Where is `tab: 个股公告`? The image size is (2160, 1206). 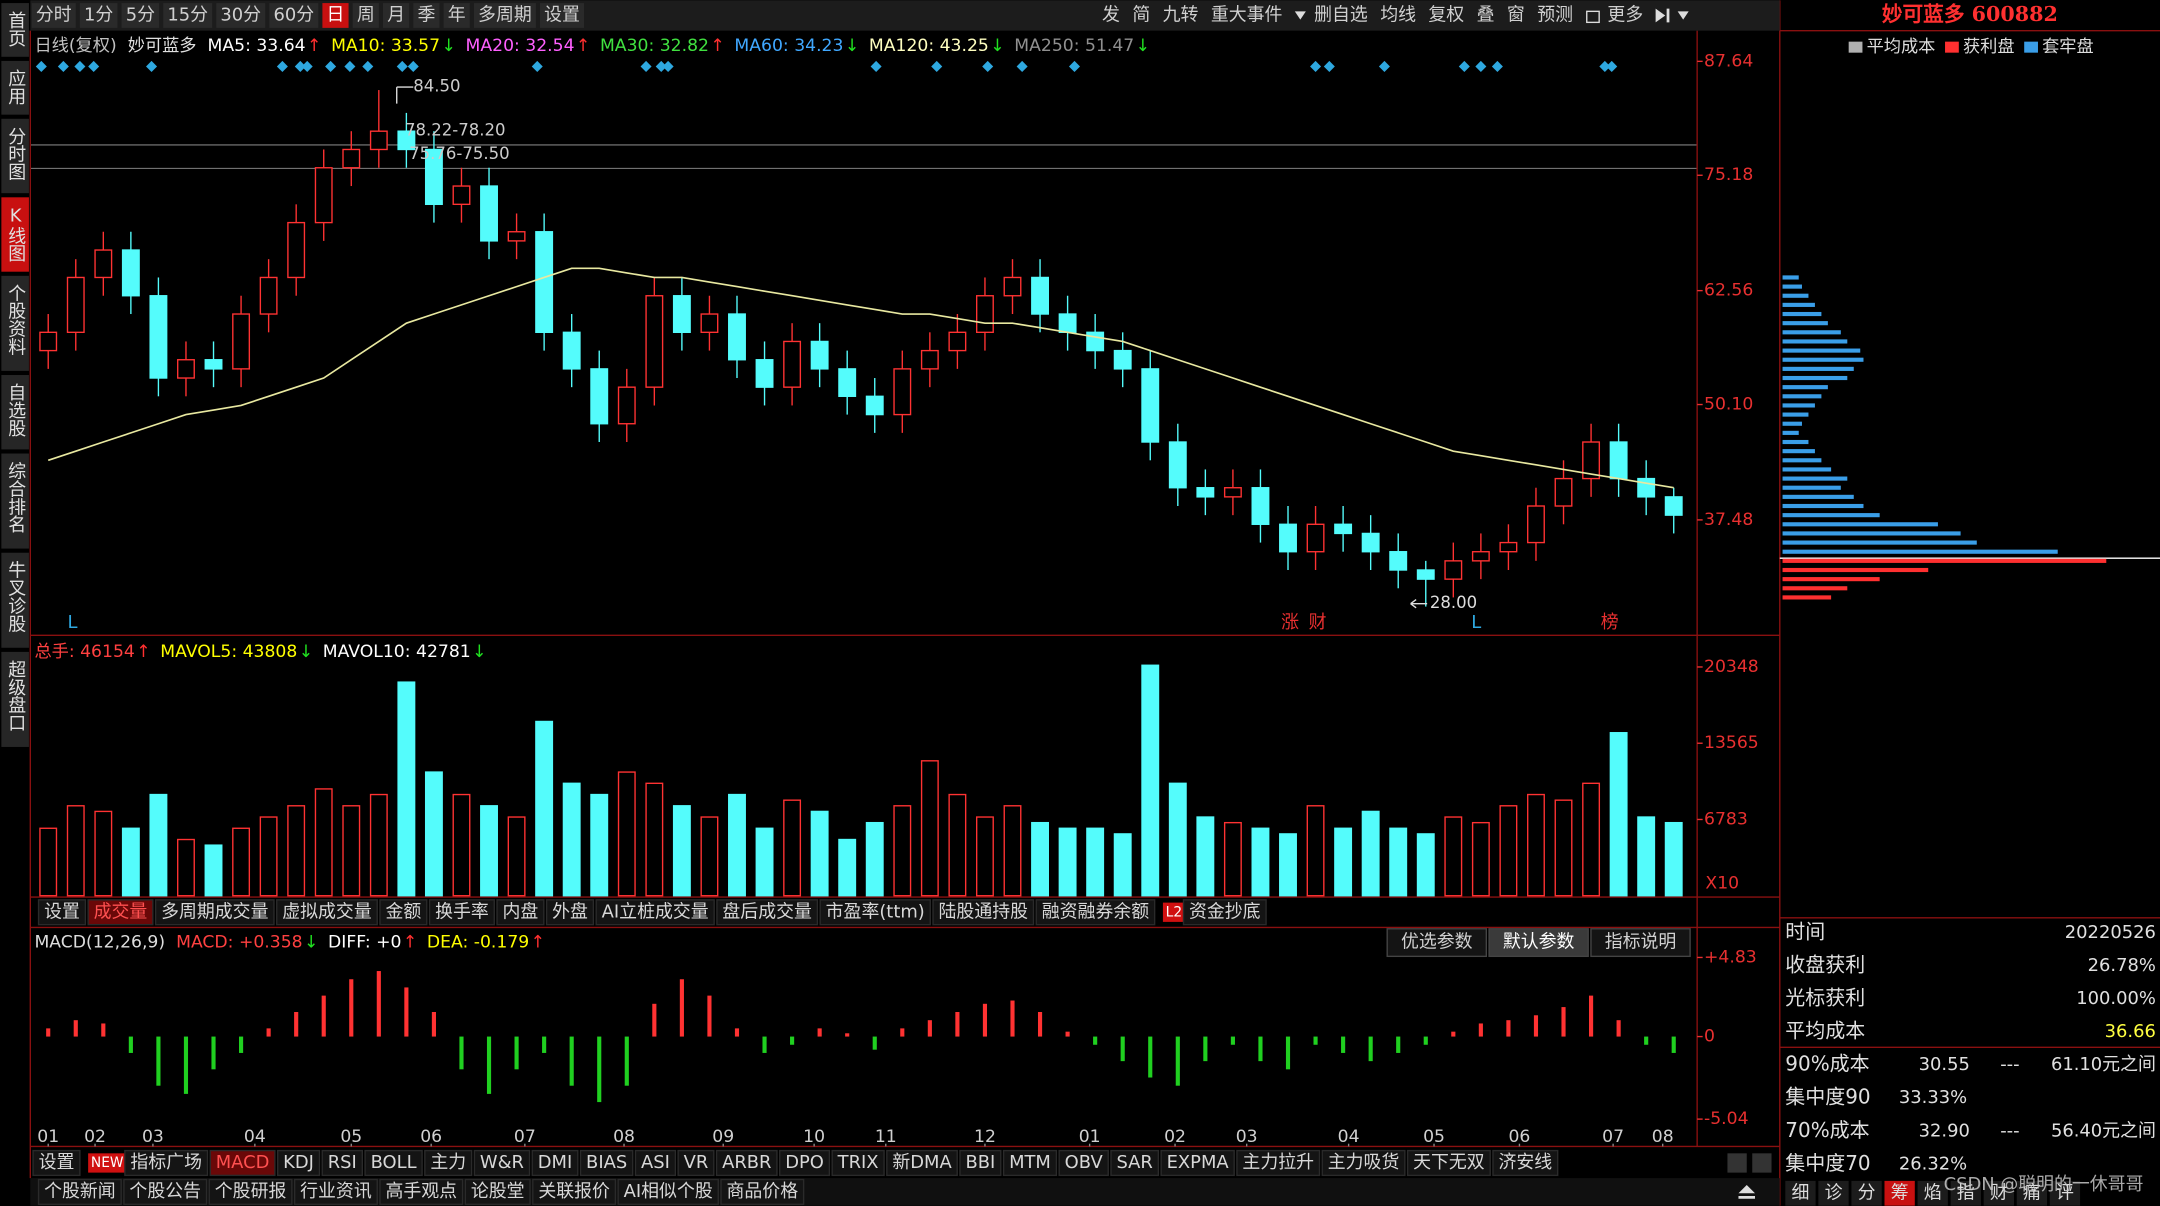
tab: 个股公告 is located at coordinates (165, 1191).